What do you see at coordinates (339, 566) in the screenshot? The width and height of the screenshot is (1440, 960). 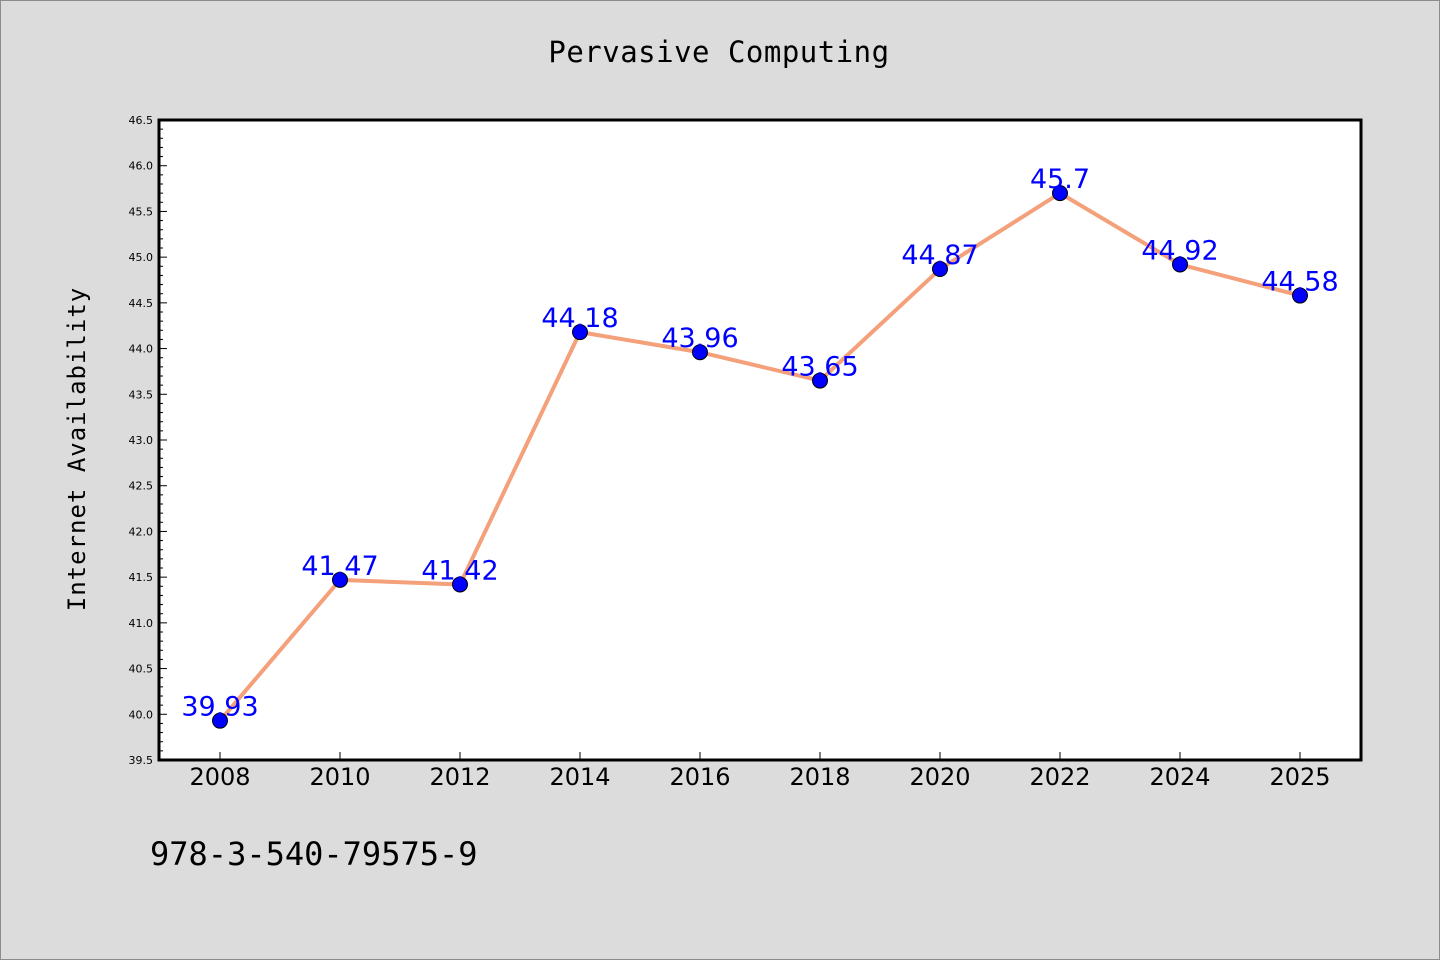 I see `data-label: 41.47` at bounding box center [339, 566].